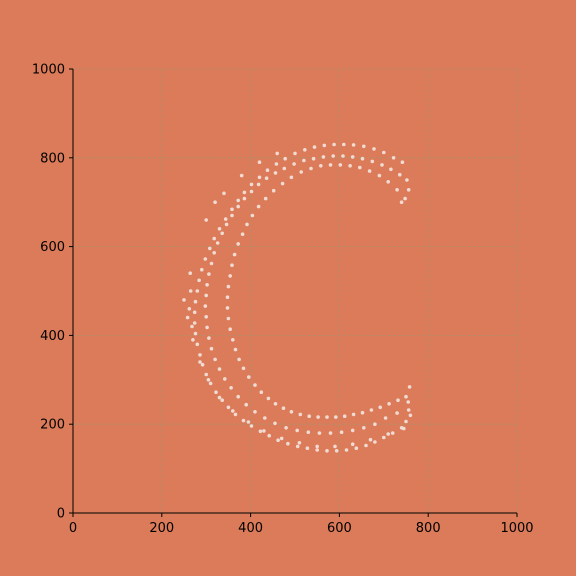 The height and width of the screenshot is (576, 576). What do you see at coordinates (52, 425) in the screenshot?
I see `y-tick-label: 200` at bounding box center [52, 425].